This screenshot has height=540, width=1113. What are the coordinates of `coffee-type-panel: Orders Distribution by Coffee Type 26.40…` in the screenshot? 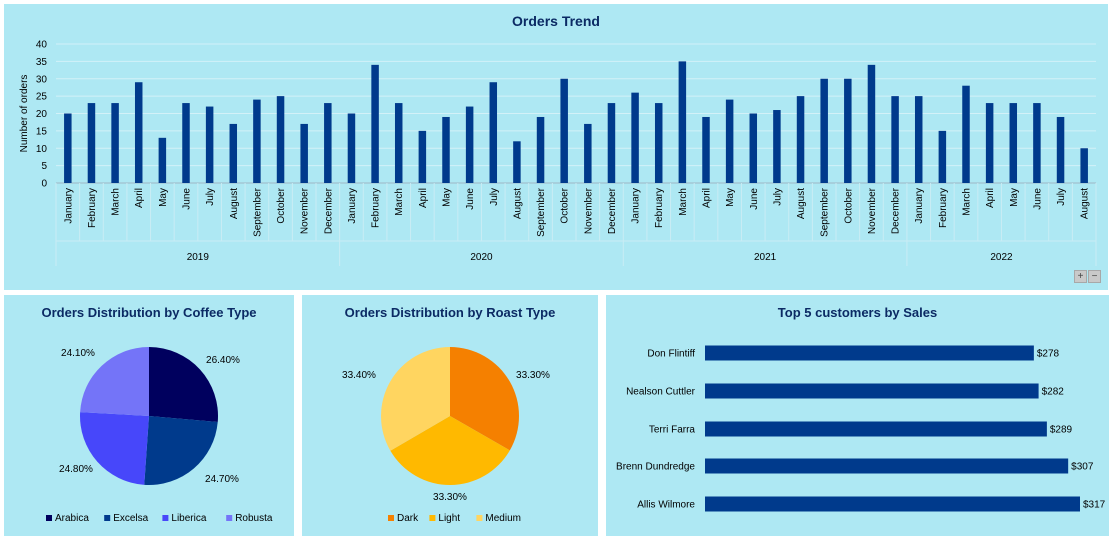 It's located at (149, 415).